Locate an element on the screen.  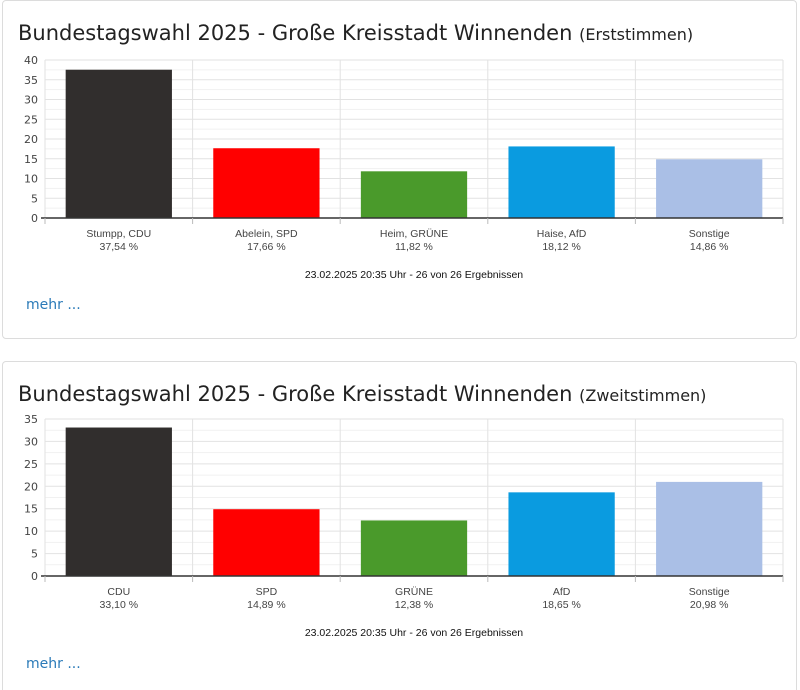
data-label: 37,54 % is located at coordinates (119, 247).